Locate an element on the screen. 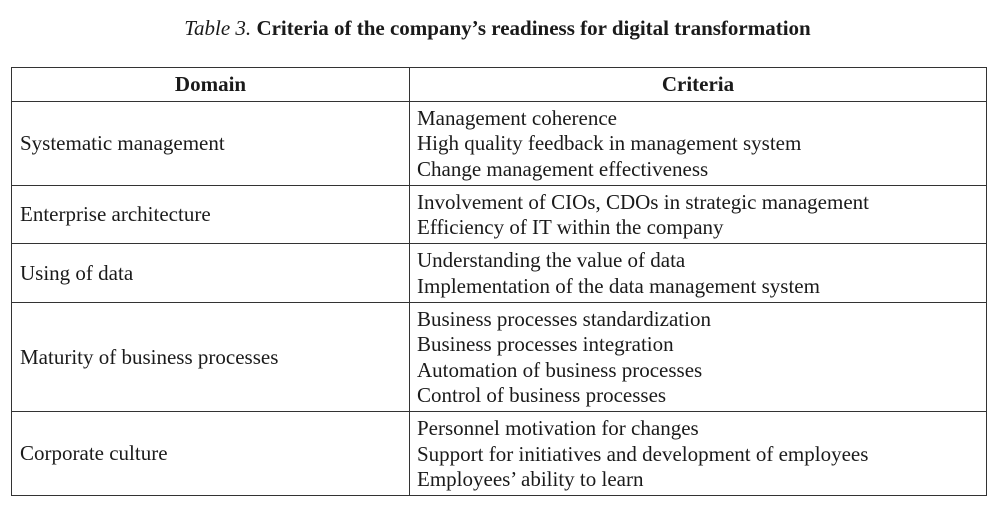 Image resolution: width=995 pixels, height=526 pixels. criteria-item: Automation of business processes is located at coordinates (560, 369).